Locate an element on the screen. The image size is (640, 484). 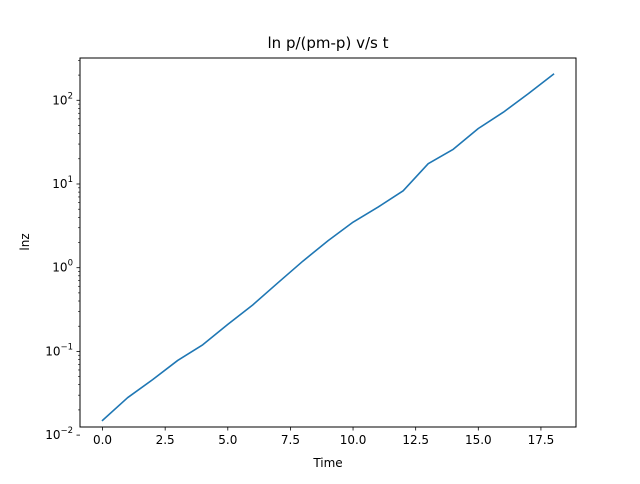
y-tick-label-exponent: 0 is located at coordinates (70, 264).